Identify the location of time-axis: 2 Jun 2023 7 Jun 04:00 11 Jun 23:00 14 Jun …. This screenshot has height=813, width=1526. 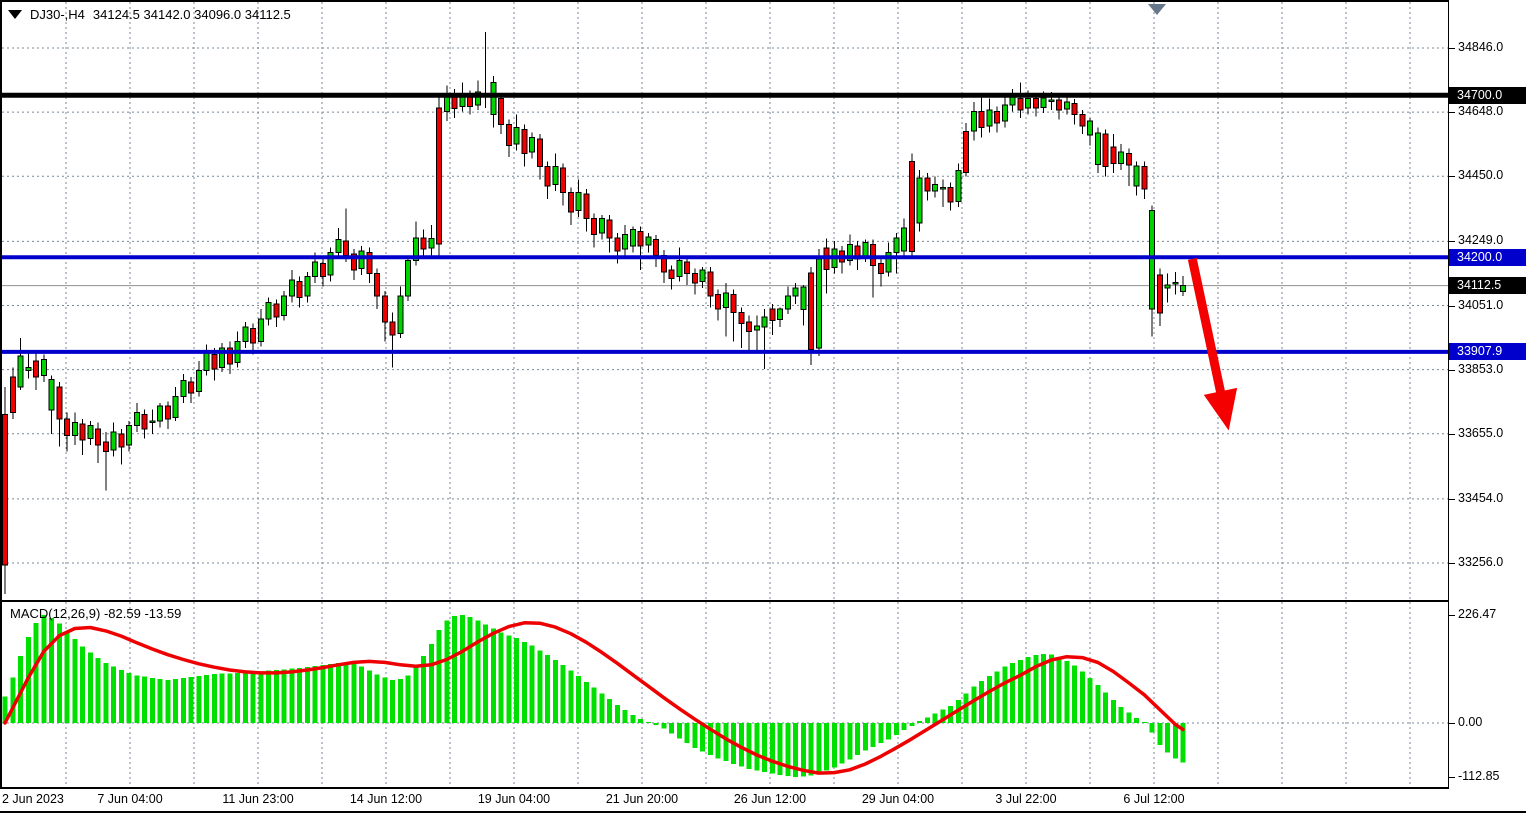
(763, 800).